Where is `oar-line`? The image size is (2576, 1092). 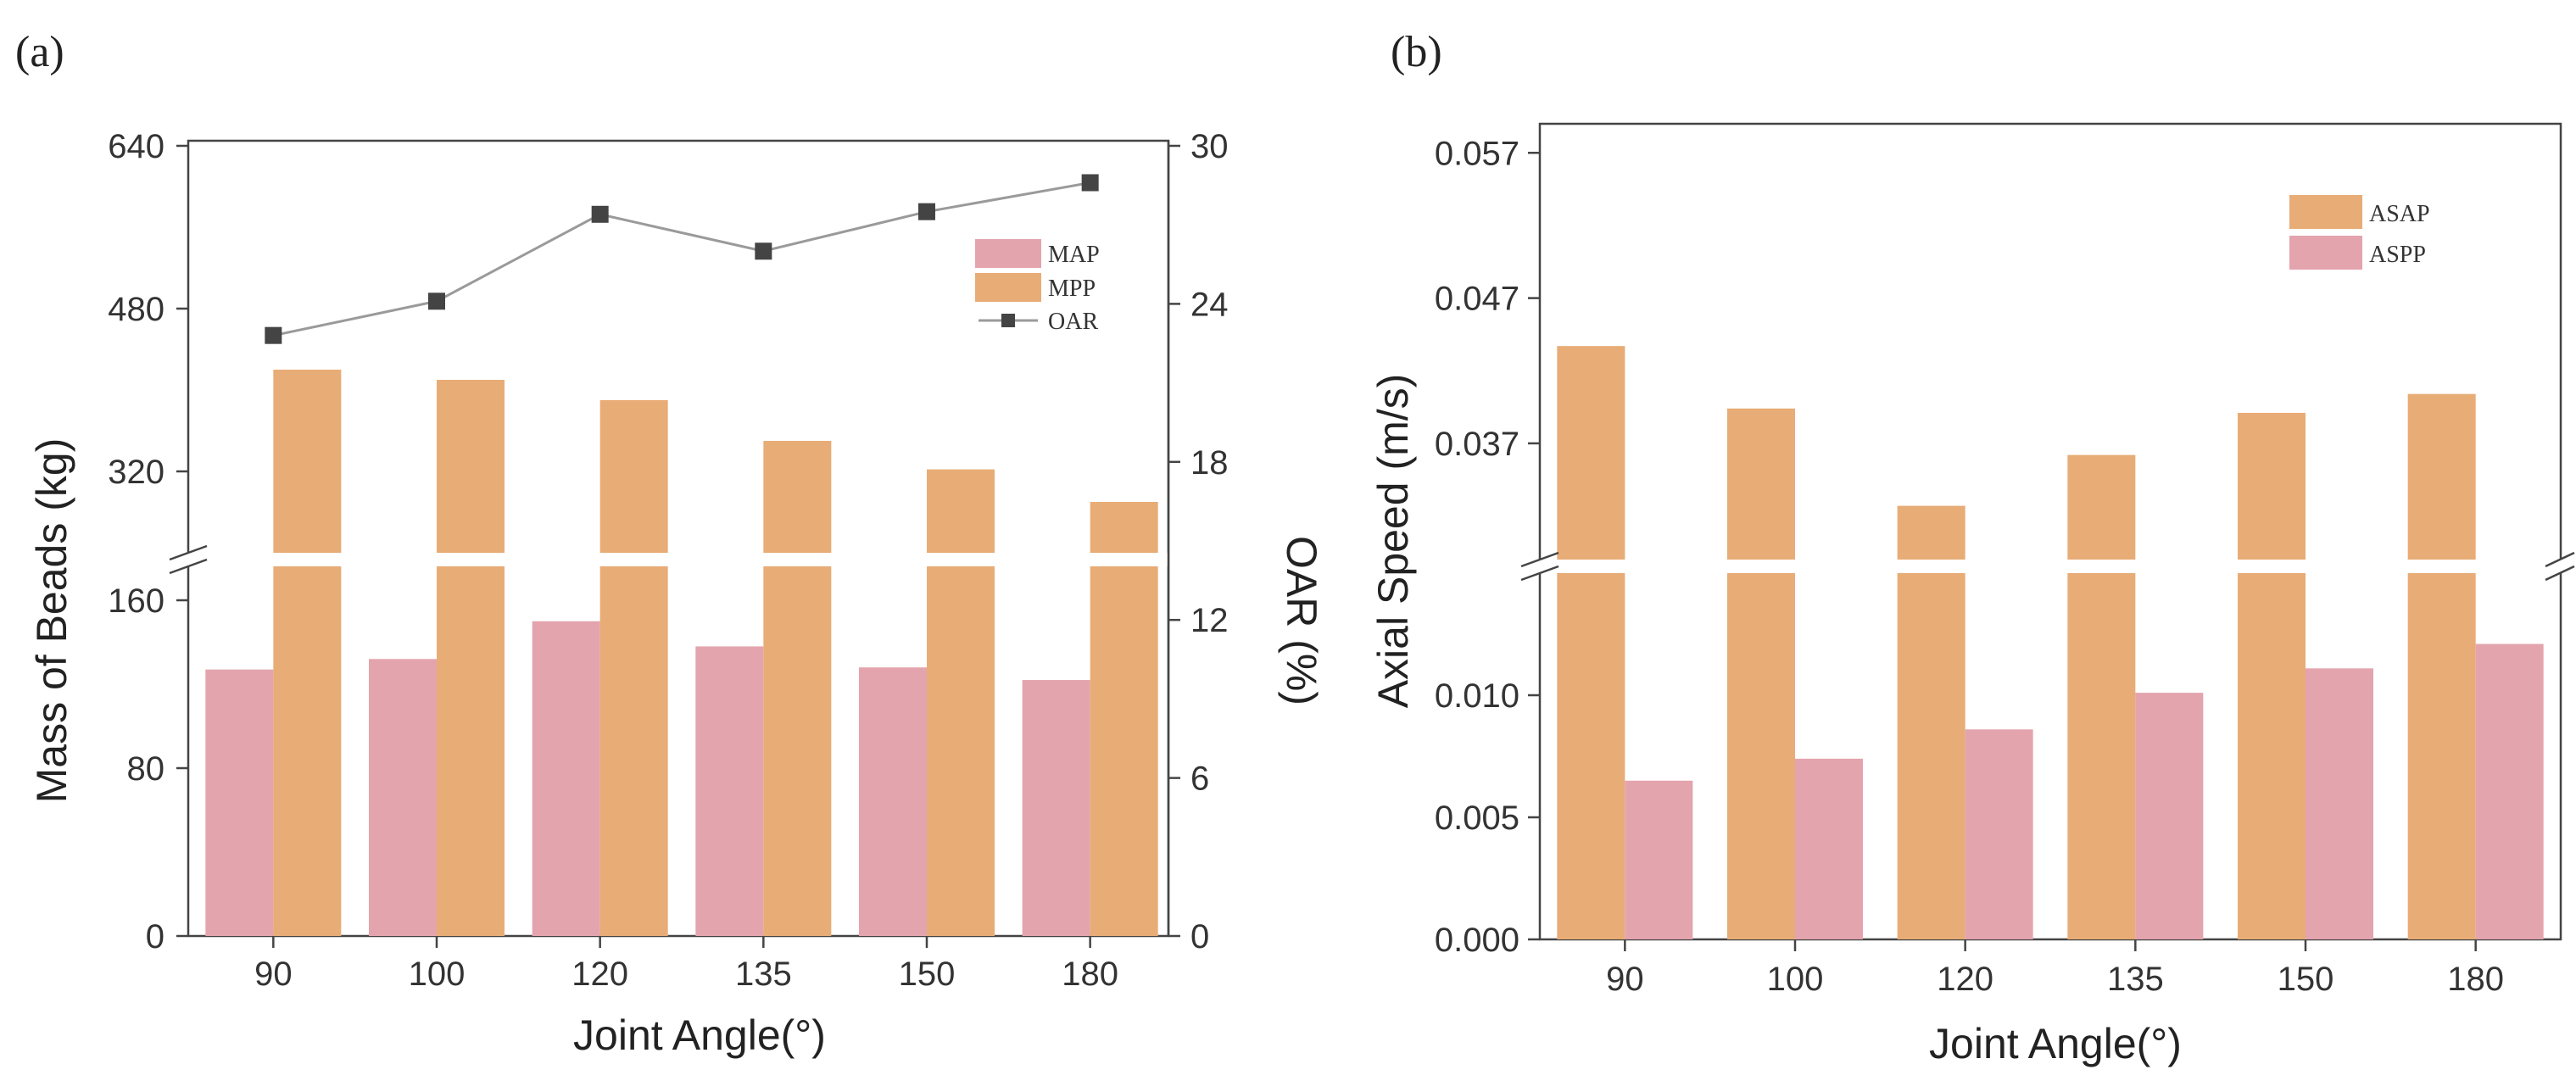
oar-line is located at coordinates (681, 259).